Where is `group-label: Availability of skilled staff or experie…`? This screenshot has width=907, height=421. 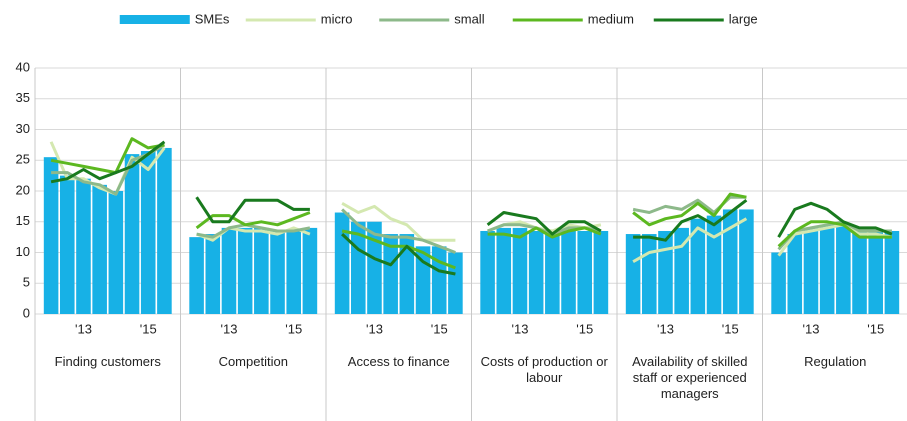 group-label: Availability of skilled staff or experie… is located at coordinates (690, 377).